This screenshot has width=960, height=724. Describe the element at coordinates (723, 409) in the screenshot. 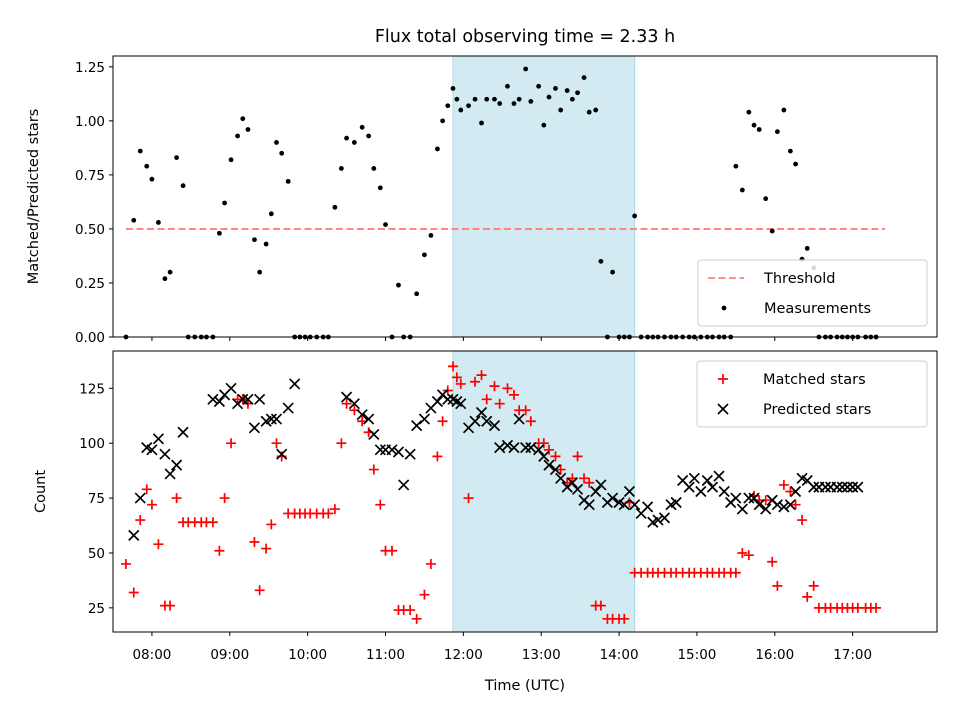

I see `legend-predicted-swatch` at that location.